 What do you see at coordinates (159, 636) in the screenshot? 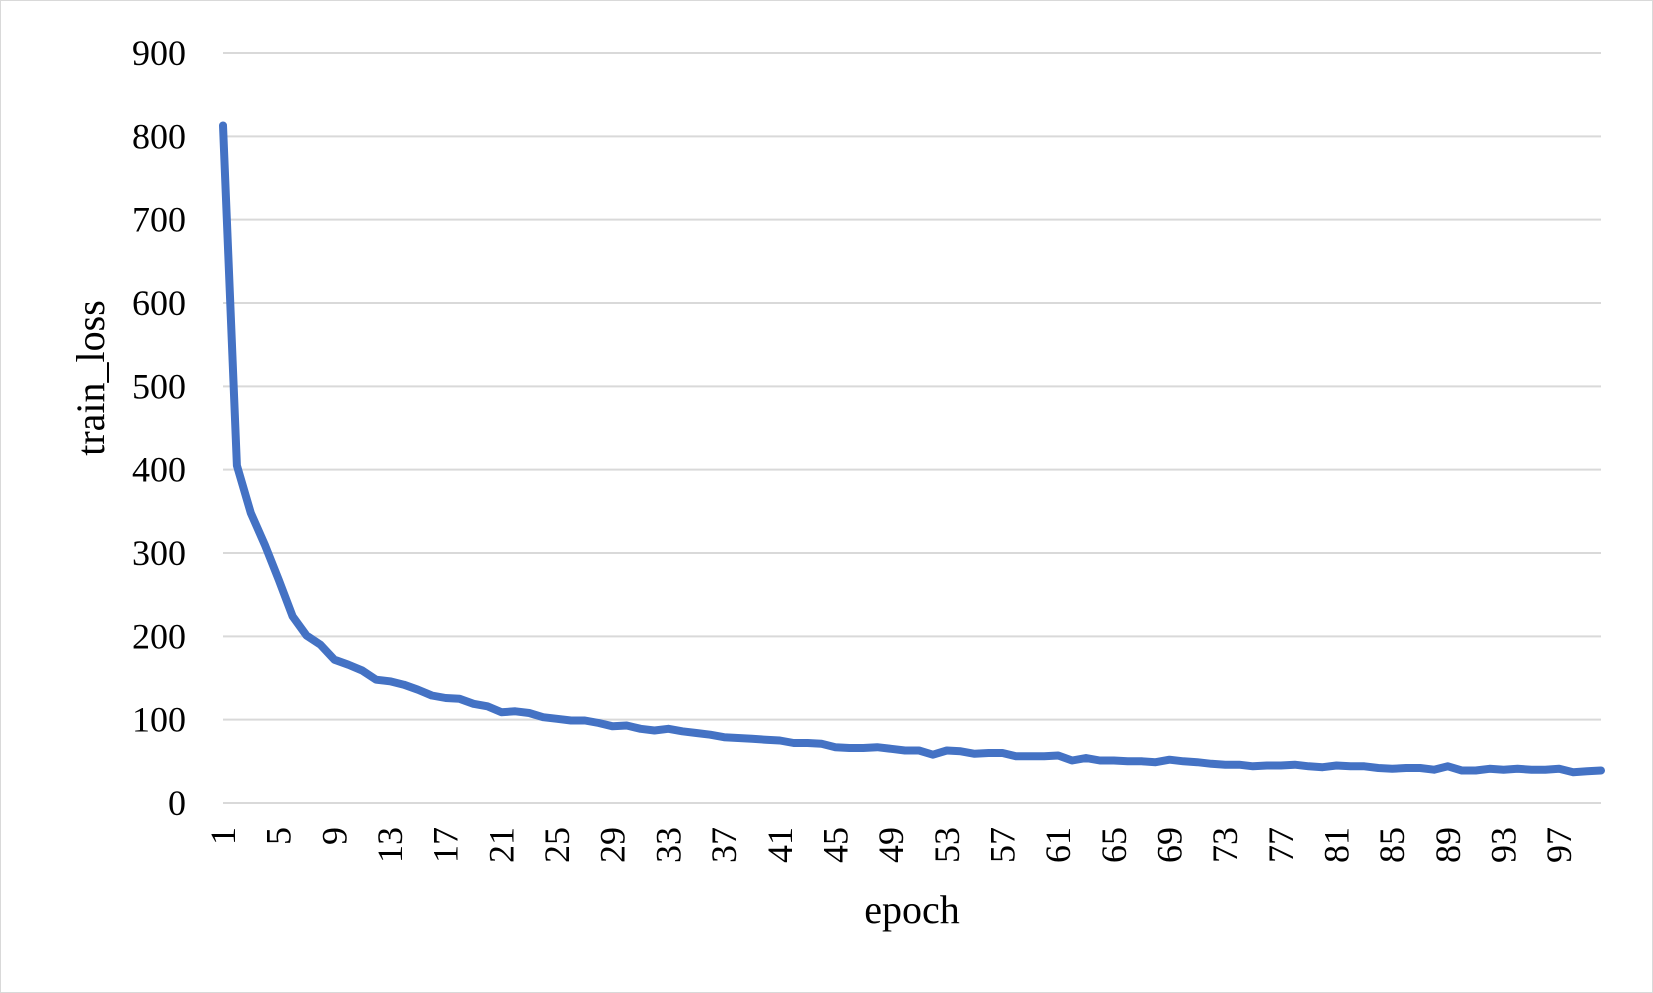
I see `y-tick-label: 200` at bounding box center [159, 636].